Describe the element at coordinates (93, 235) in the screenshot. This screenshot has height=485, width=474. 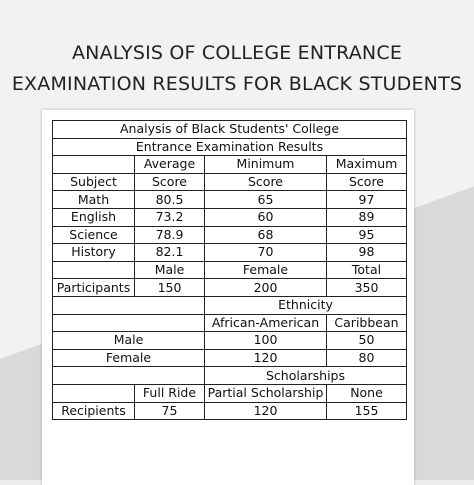
I see `subject-cell: Science` at that location.